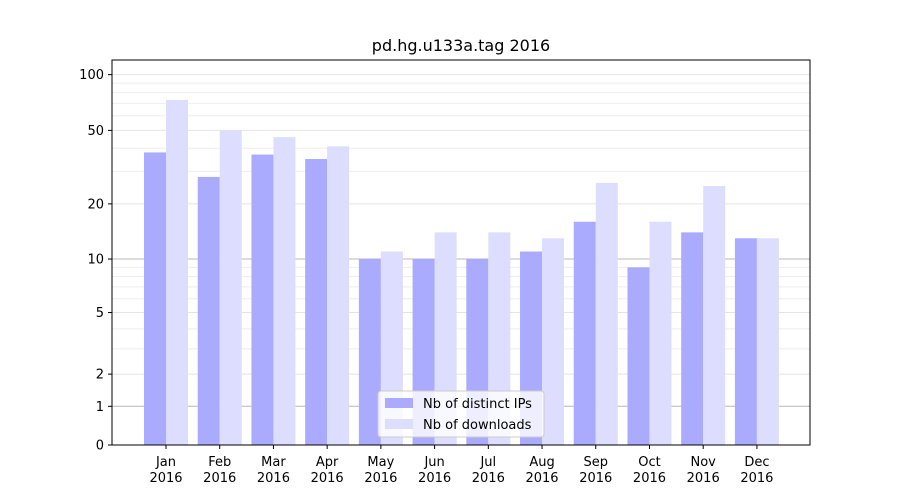  What do you see at coordinates (756, 470) in the screenshot?
I see `x-tick-label: Dec 2016` at bounding box center [756, 470].